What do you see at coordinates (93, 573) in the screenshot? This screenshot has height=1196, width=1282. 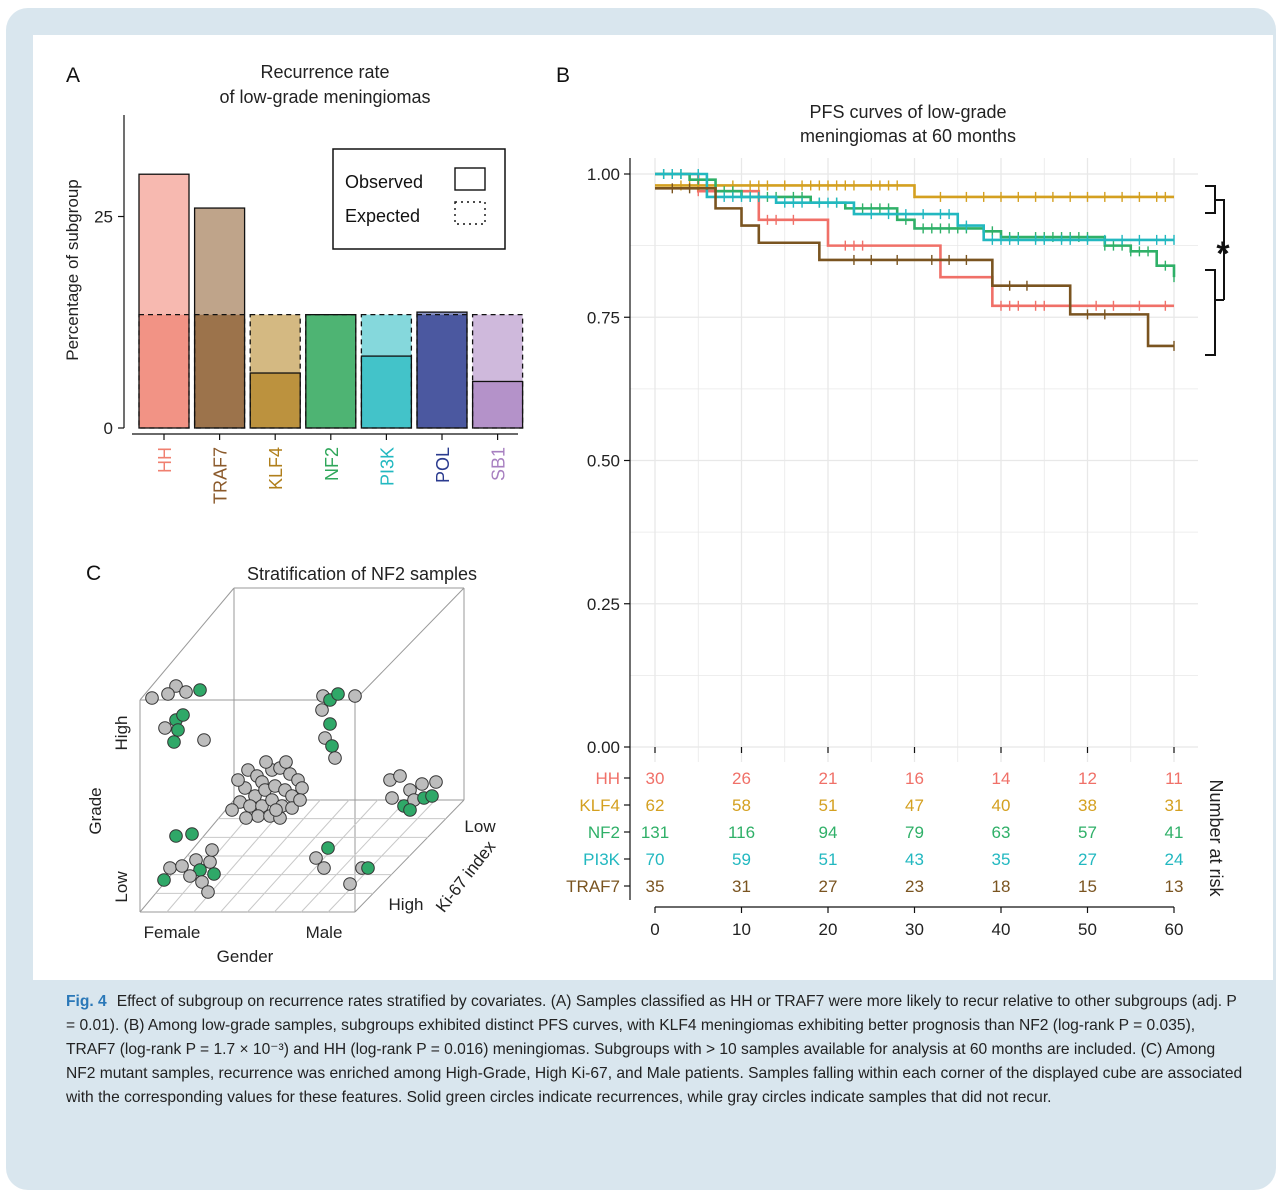 I see `panel-label-c: C` at bounding box center [93, 573].